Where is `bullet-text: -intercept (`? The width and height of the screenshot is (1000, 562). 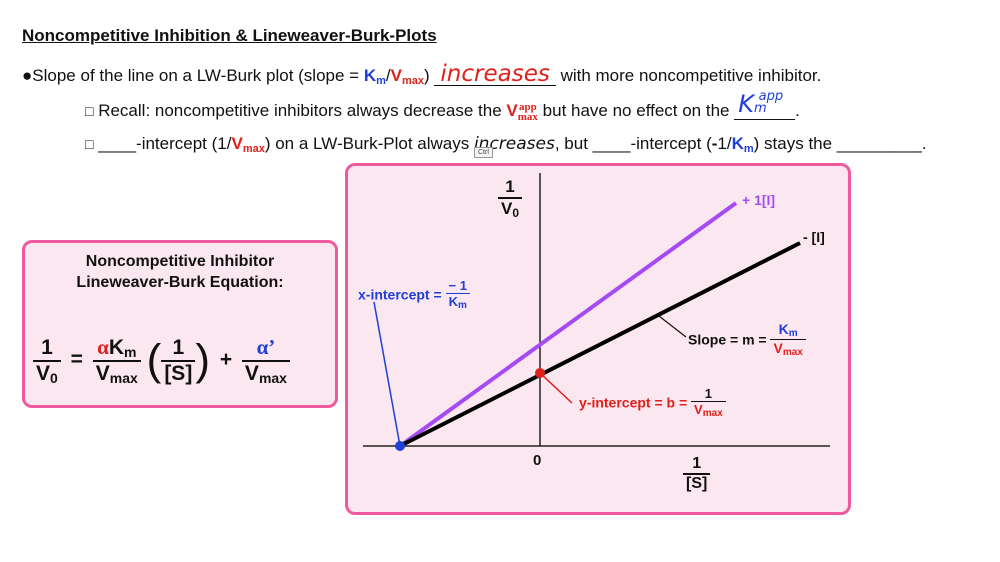 bullet-text: -intercept ( is located at coordinates (671, 143).